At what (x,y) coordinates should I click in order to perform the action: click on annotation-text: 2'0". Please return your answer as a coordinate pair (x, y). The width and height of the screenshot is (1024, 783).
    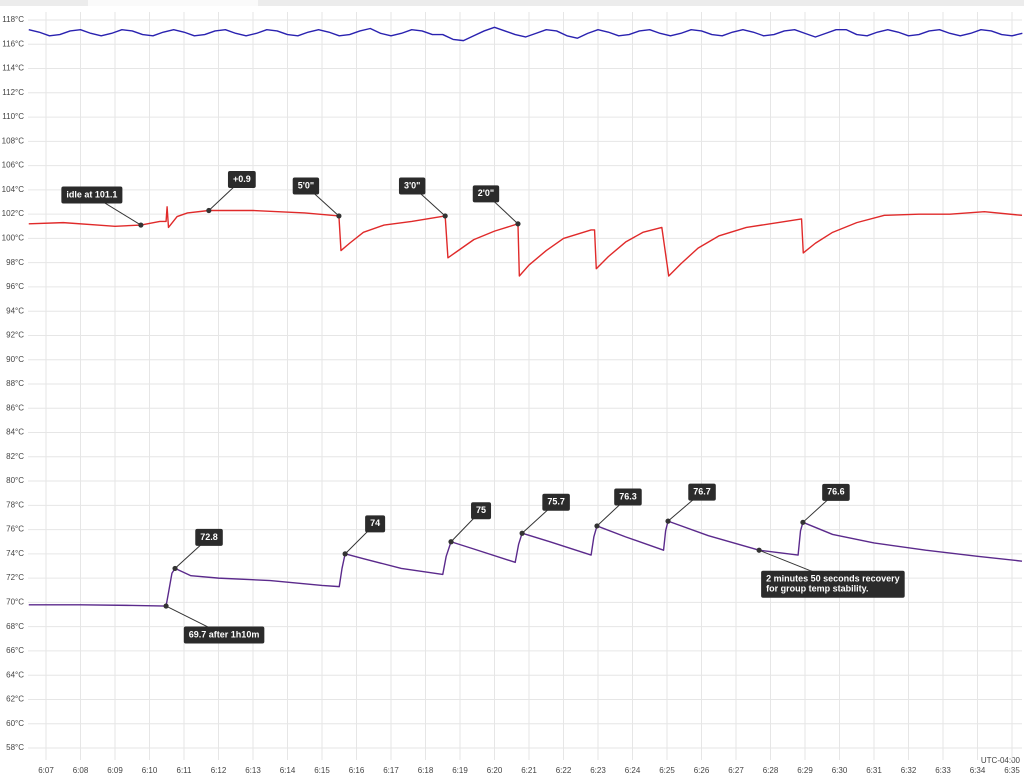
    Looking at the image, I should click on (486, 193).